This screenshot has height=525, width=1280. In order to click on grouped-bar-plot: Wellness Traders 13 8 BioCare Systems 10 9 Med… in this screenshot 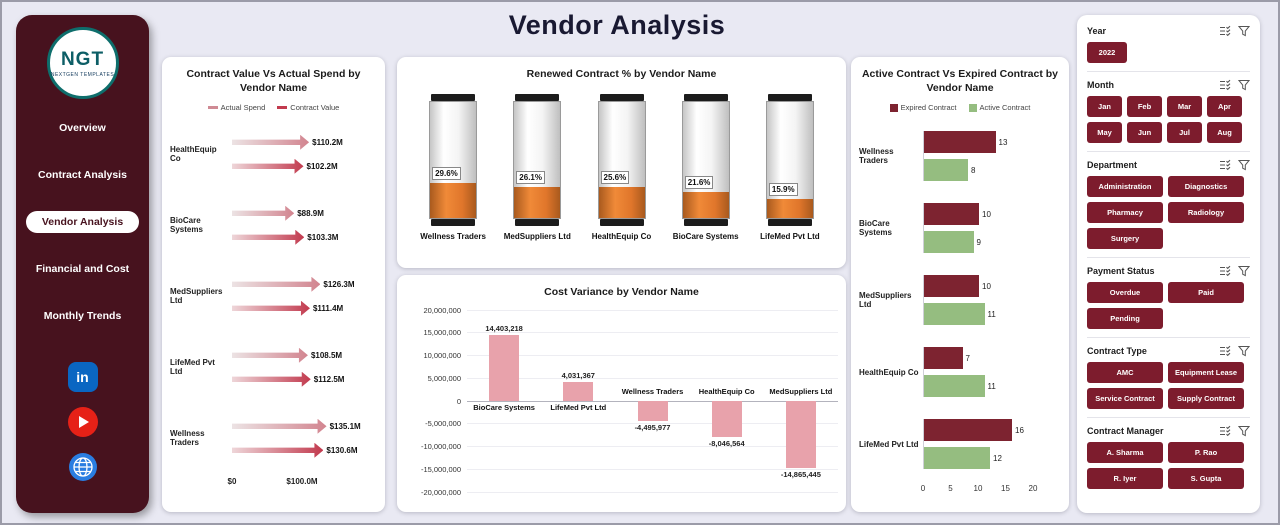, I will do `click(960, 300)`.